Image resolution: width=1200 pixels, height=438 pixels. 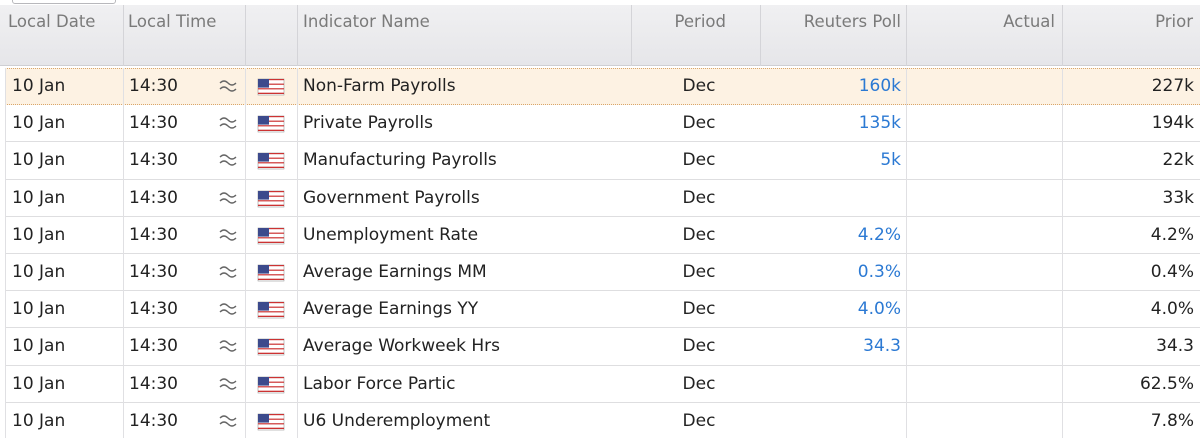 I want to click on cell-poll: 4.2%, so click(x=879, y=234).